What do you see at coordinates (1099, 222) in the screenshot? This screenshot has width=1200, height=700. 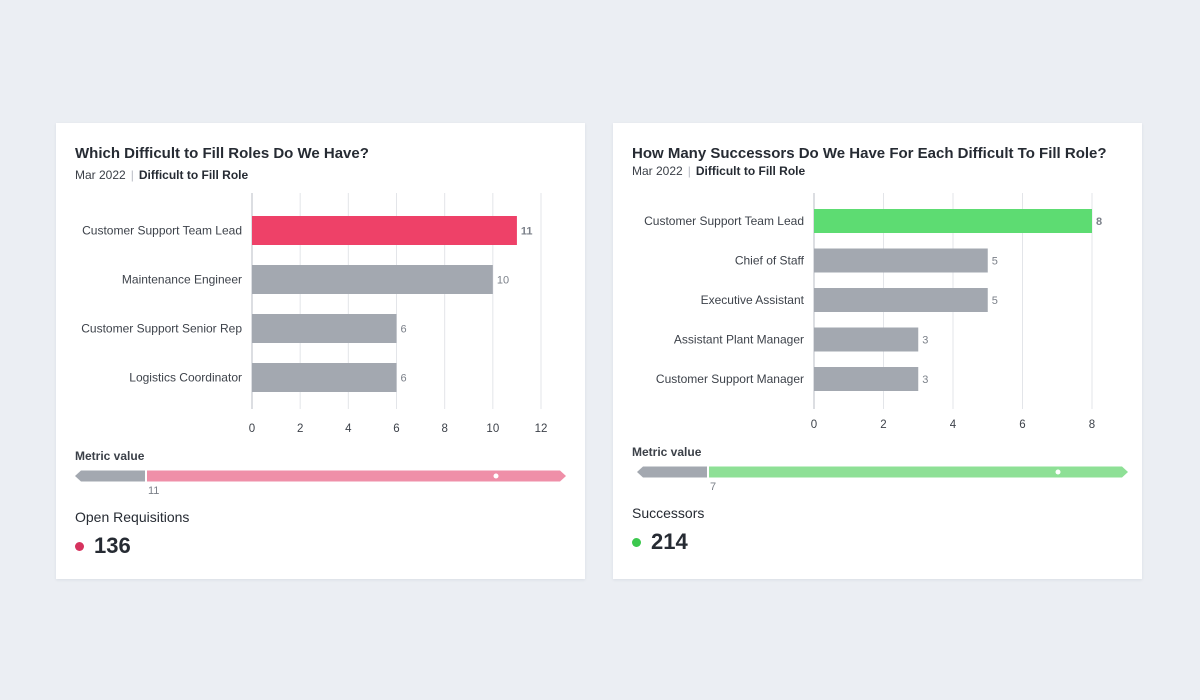 I see `data-label: 8` at bounding box center [1099, 222].